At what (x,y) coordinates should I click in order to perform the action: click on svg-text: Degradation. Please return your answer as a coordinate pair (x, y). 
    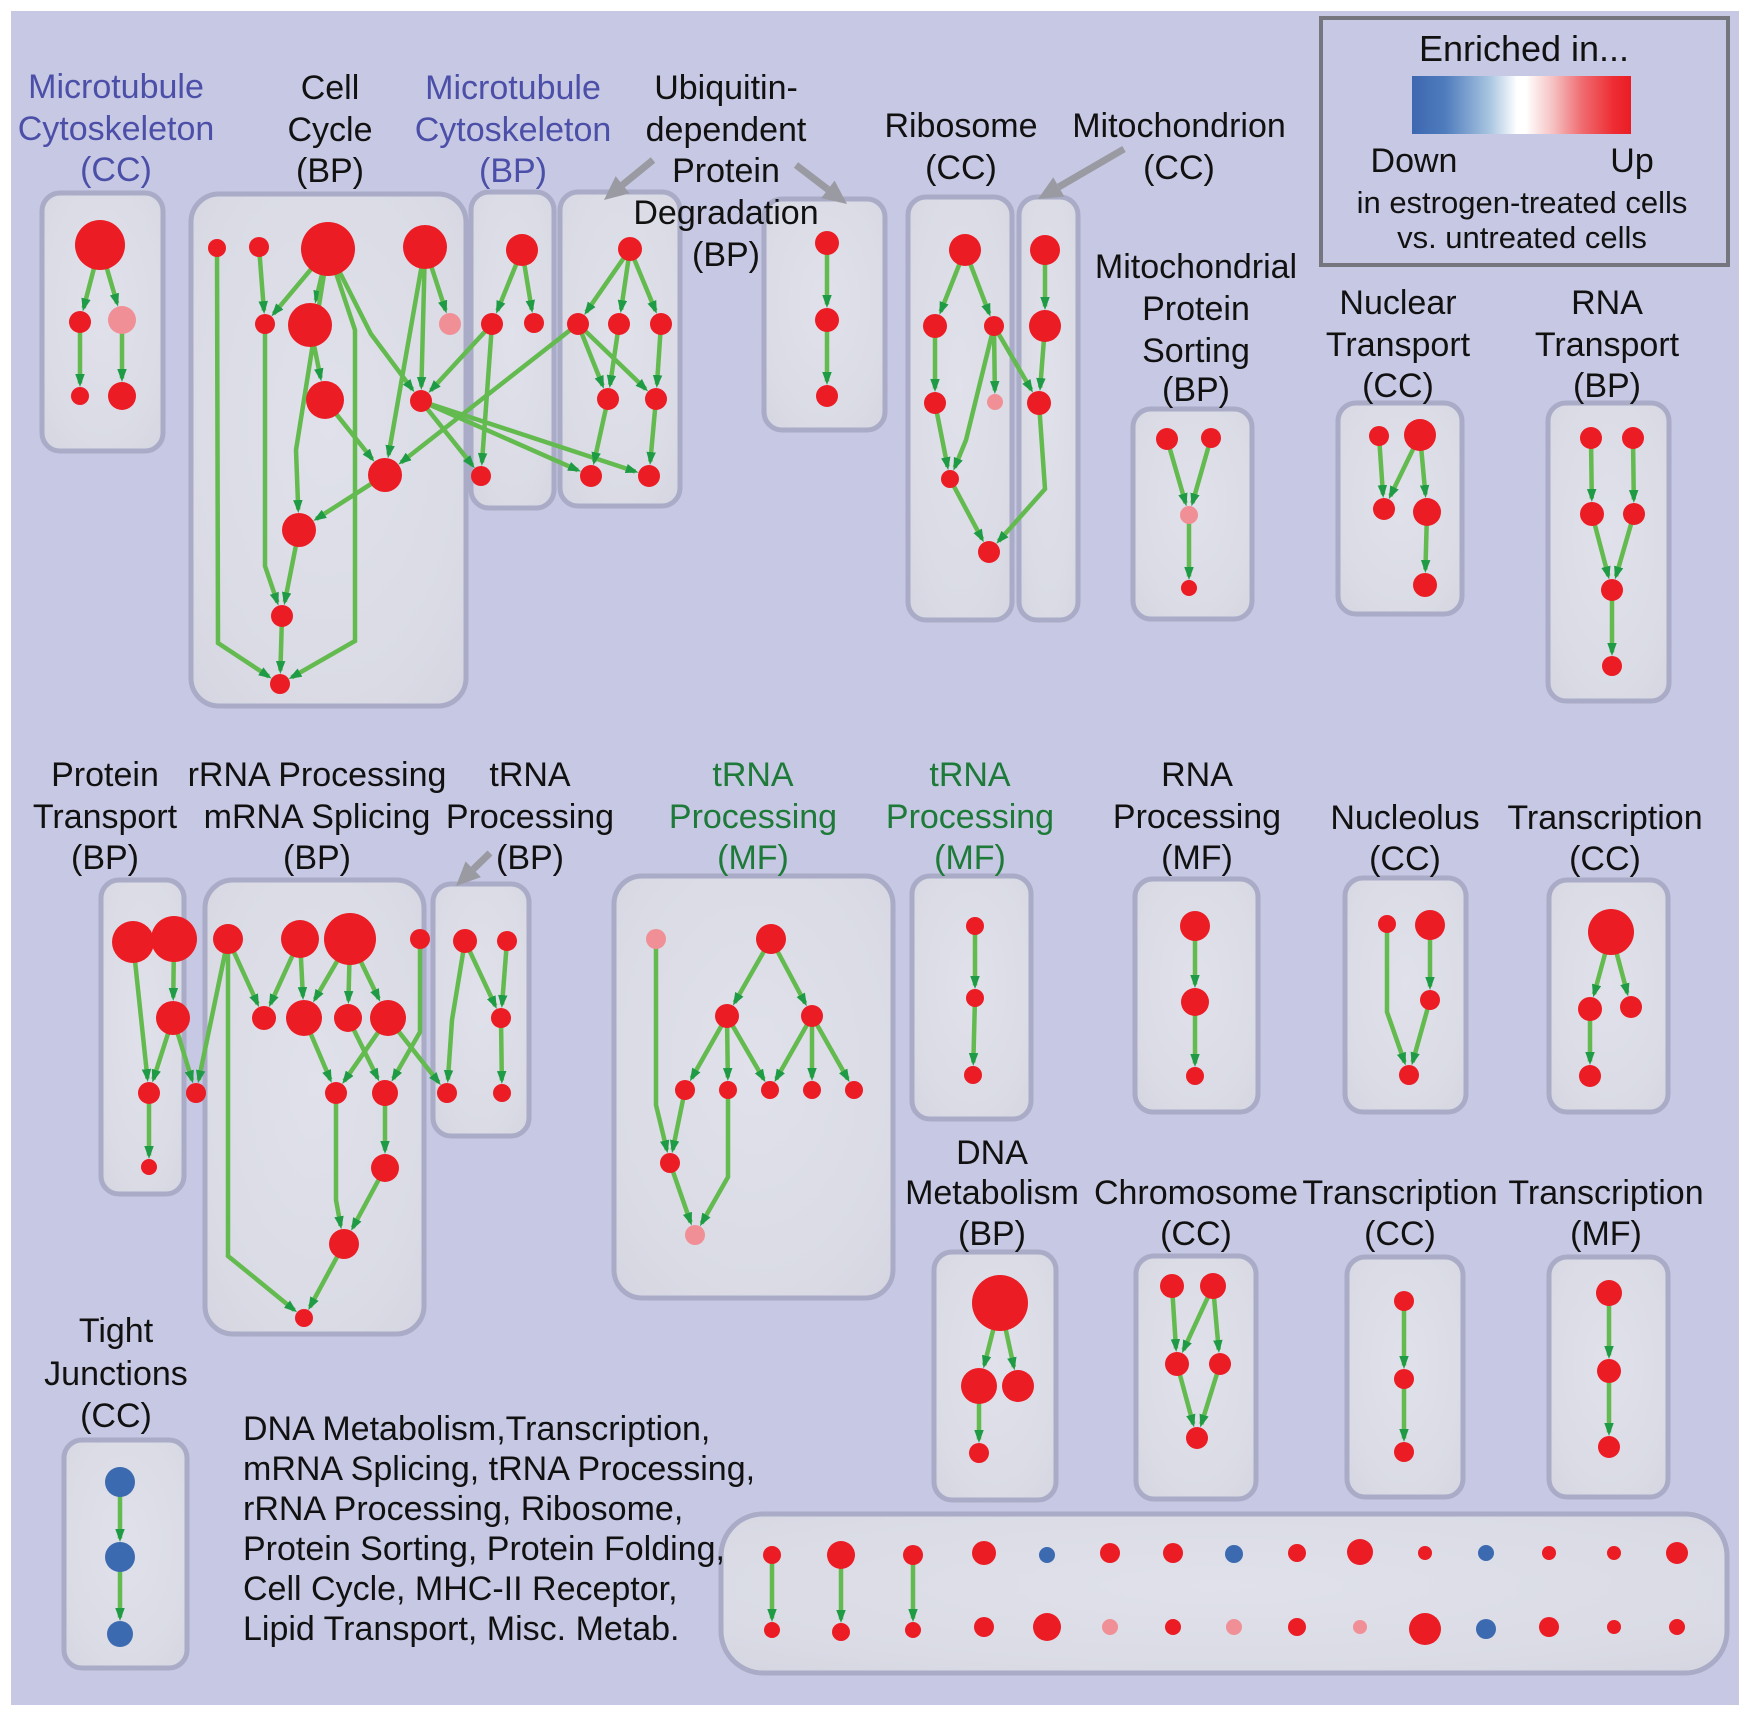
    Looking at the image, I should click on (725, 213).